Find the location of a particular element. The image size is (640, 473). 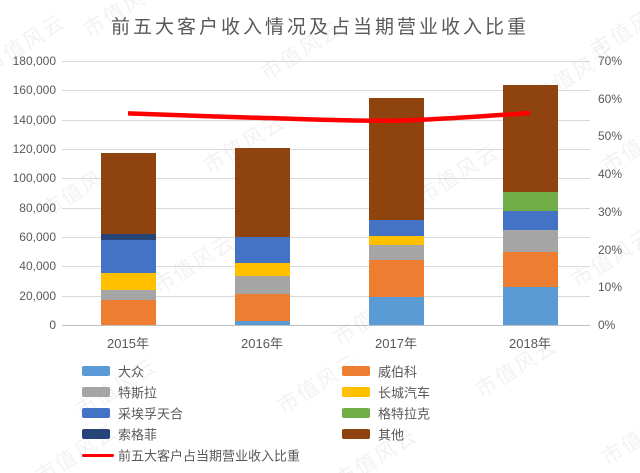

y-axis-tick-left: 140,000 is located at coordinates (34, 119).